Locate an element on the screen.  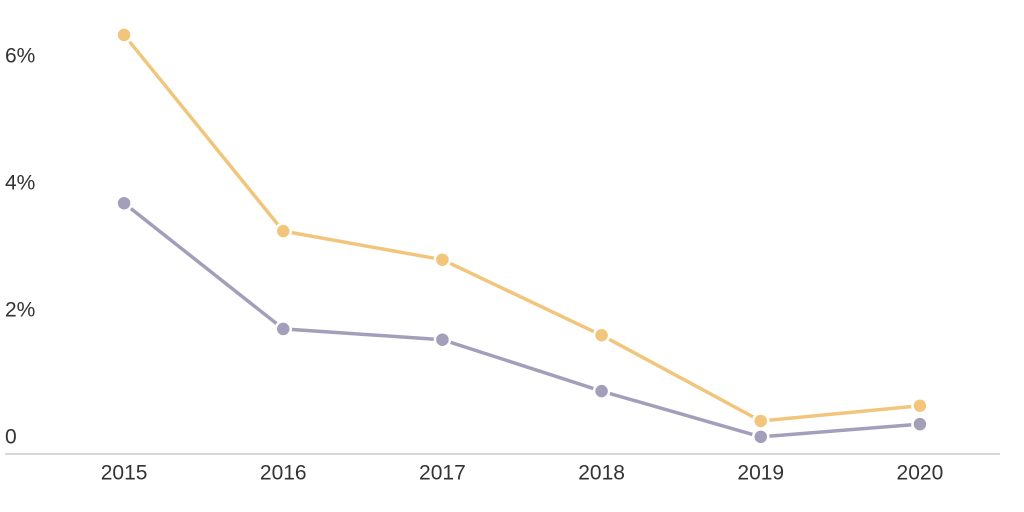
x-tick-label: 2015 is located at coordinates (124, 473).